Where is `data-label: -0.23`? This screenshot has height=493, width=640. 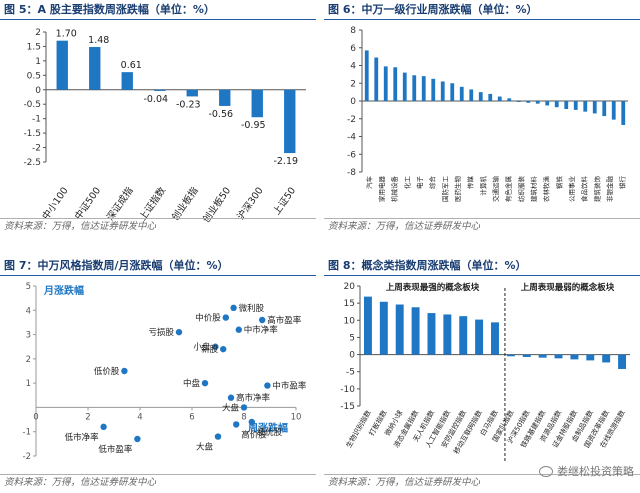 data-label: -0.23 is located at coordinates (188, 104).